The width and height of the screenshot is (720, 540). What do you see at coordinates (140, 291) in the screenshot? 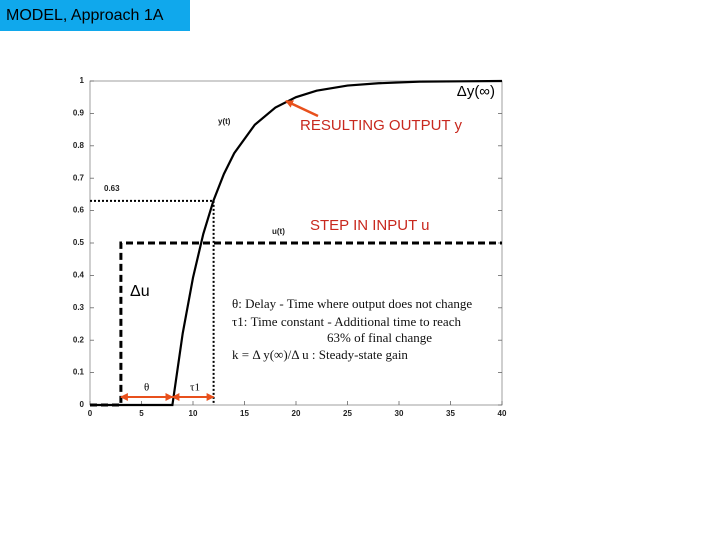
I see `annotation: Δu` at bounding box center [140, 291].